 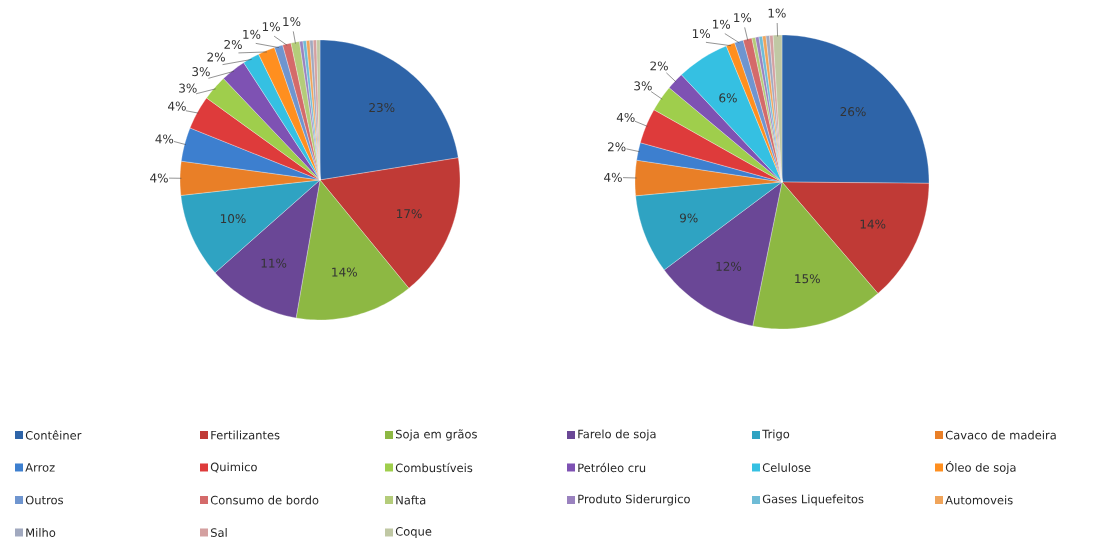 I want to click on legend-label: Consumo de bordo, so click(x=264, y=500).